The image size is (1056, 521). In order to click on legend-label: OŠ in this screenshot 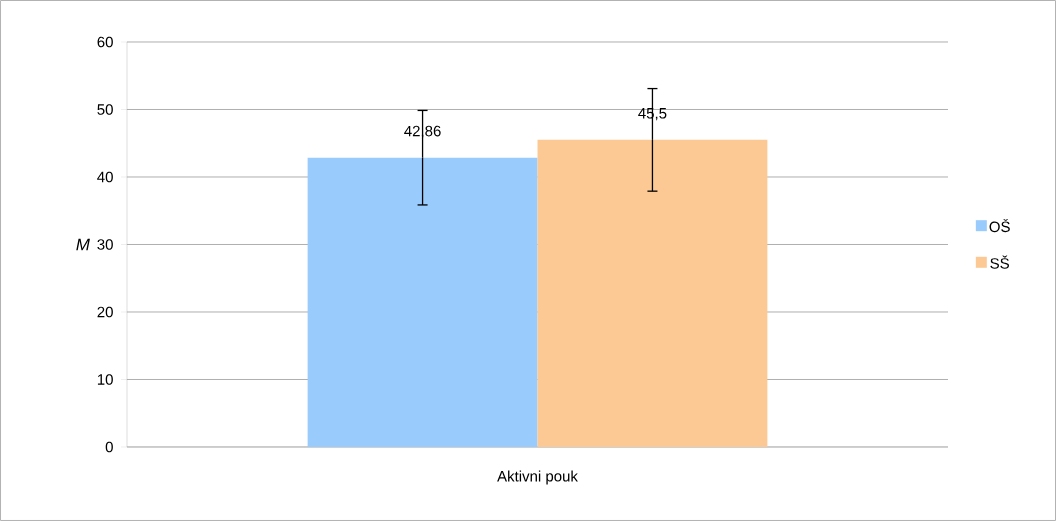, I will do `click(999, 225)`.